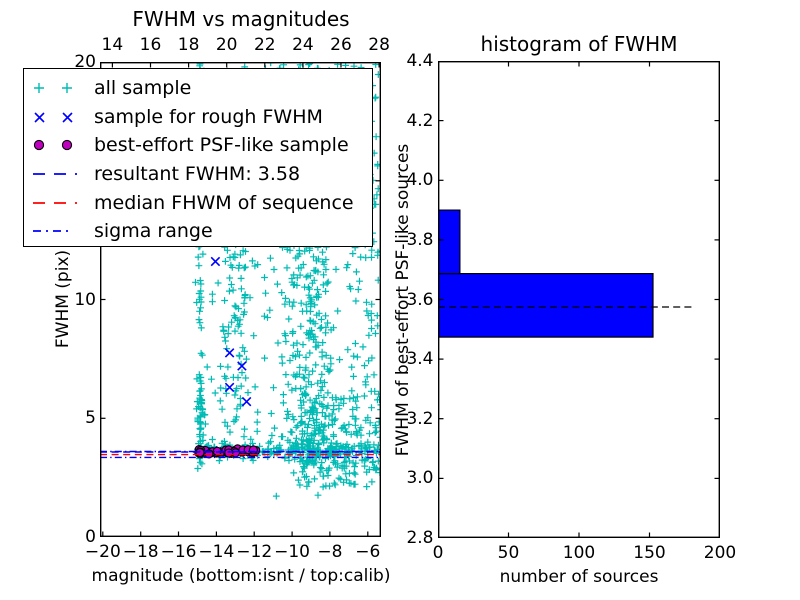  Describe the element at coordinates (224, 202) in the screenshot. I see `legend-label: median FHWM of sequence` at that location.